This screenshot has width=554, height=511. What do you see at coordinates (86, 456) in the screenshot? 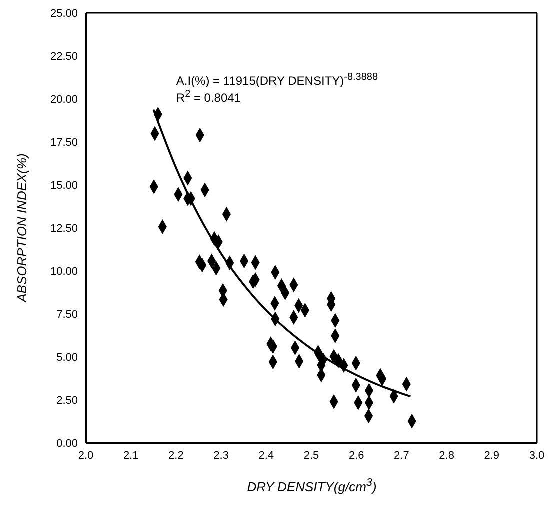
I see `x-tick-label: 2.0` at bounding box center [86, 456].